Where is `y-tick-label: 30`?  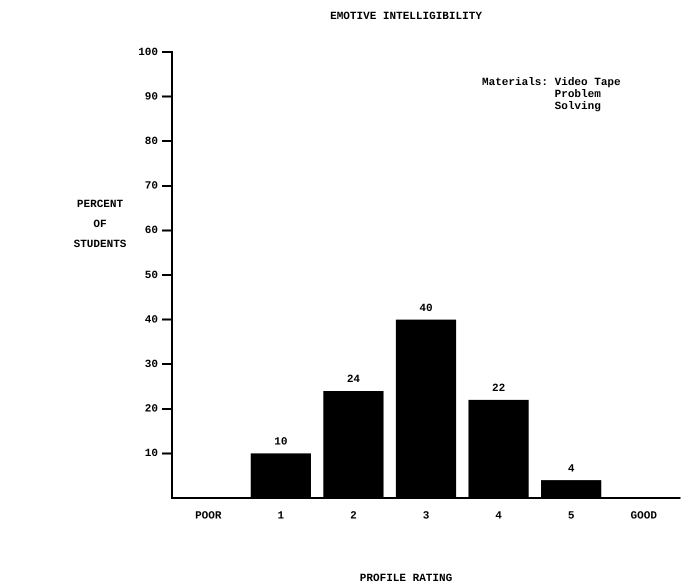 y-tick-label: 30 is located at coordinates (151, 364).